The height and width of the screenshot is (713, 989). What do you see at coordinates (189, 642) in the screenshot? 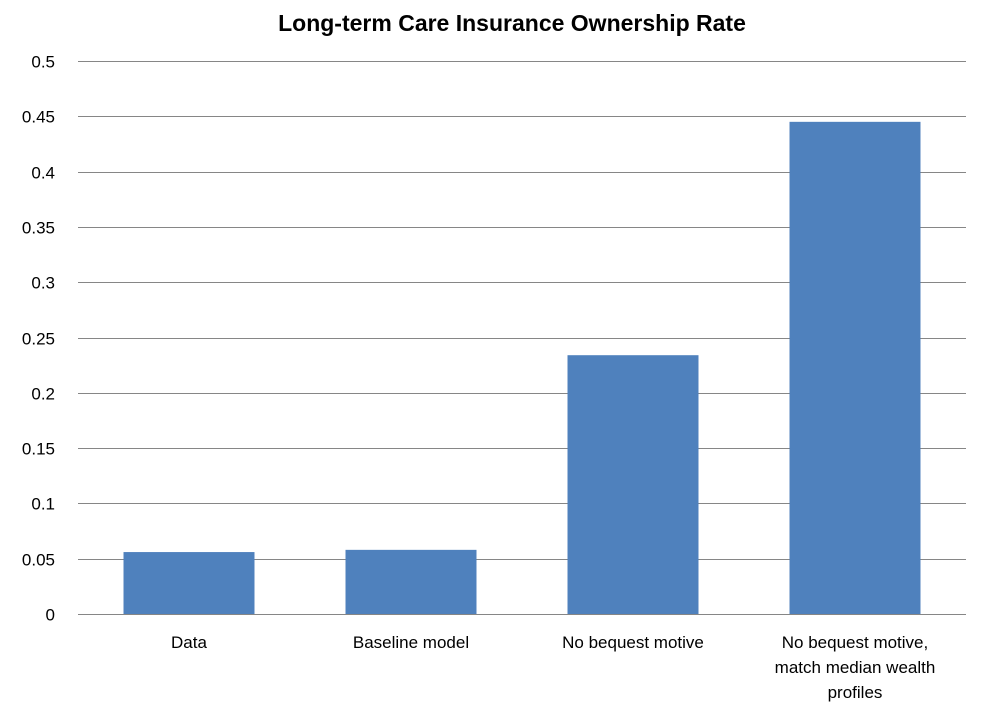
I see `x-category-label: Data` at bounding box center [189, 642].